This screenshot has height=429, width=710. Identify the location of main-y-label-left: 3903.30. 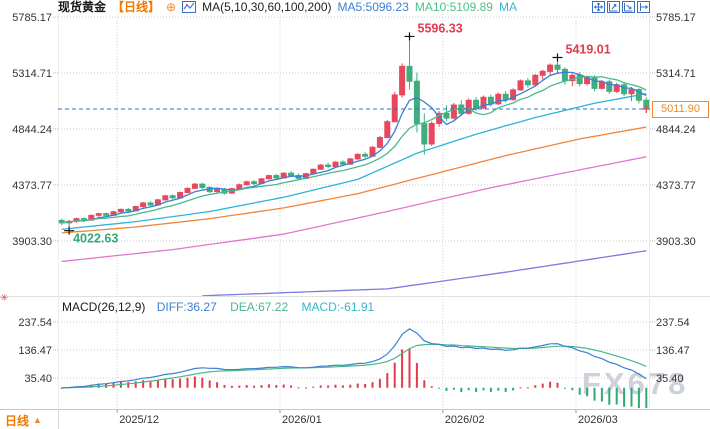
(32, 242).